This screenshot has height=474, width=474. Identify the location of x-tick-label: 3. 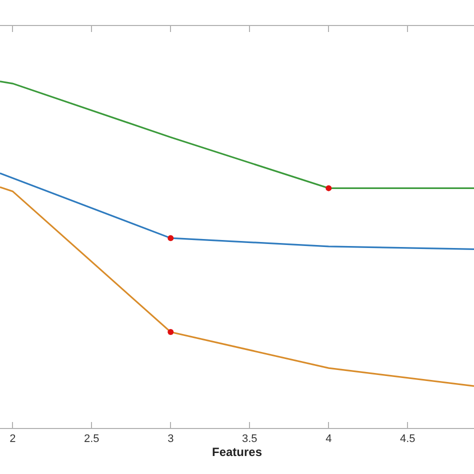
(171, 439).